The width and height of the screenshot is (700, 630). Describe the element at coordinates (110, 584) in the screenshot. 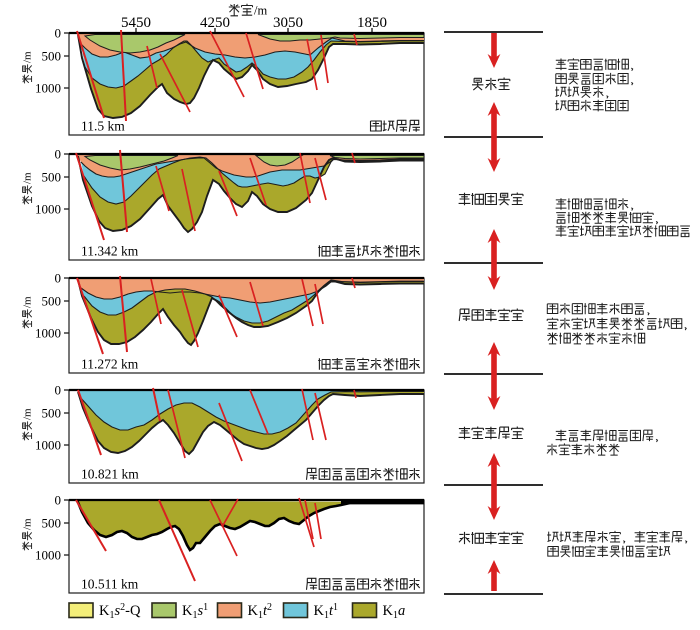

I see `svg-text: 10.511 km` at that location.